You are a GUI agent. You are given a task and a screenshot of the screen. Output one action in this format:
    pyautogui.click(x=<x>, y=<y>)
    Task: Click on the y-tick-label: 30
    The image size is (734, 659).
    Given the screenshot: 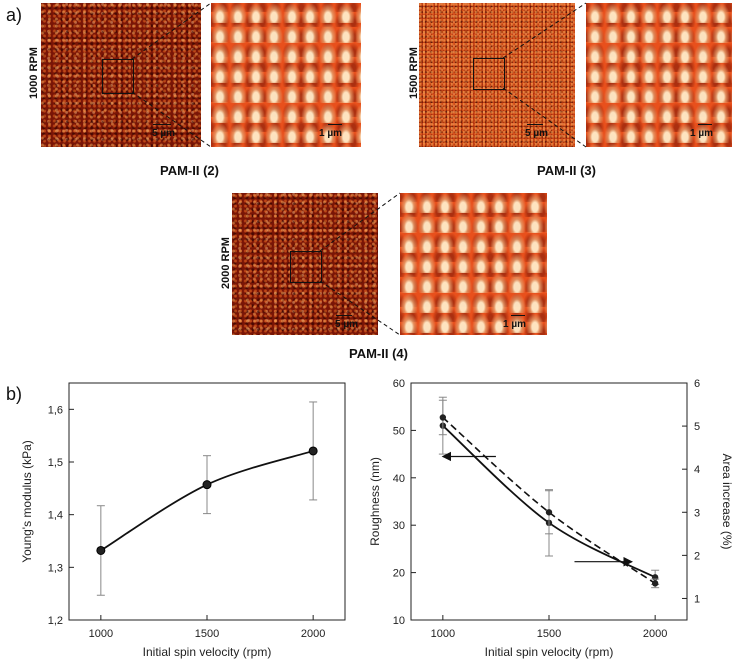 What is the action you would take?
    pyautogui.click(x=399, y=526)
    